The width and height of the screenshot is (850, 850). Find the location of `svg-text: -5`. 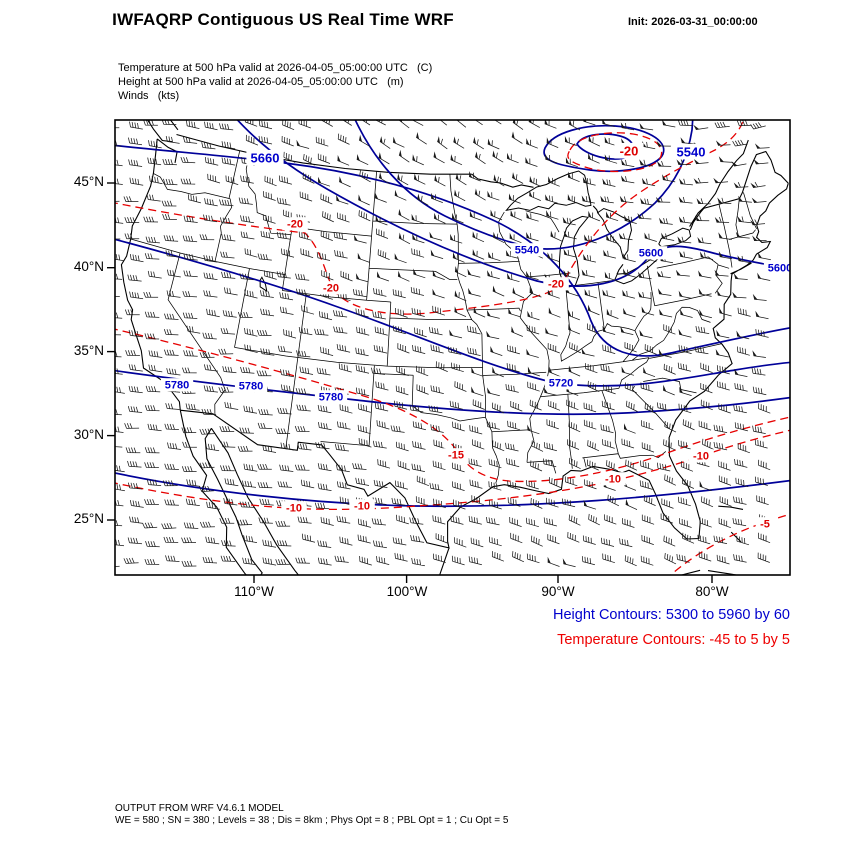

svg-text: -5 is located at coordinates (765, 525).